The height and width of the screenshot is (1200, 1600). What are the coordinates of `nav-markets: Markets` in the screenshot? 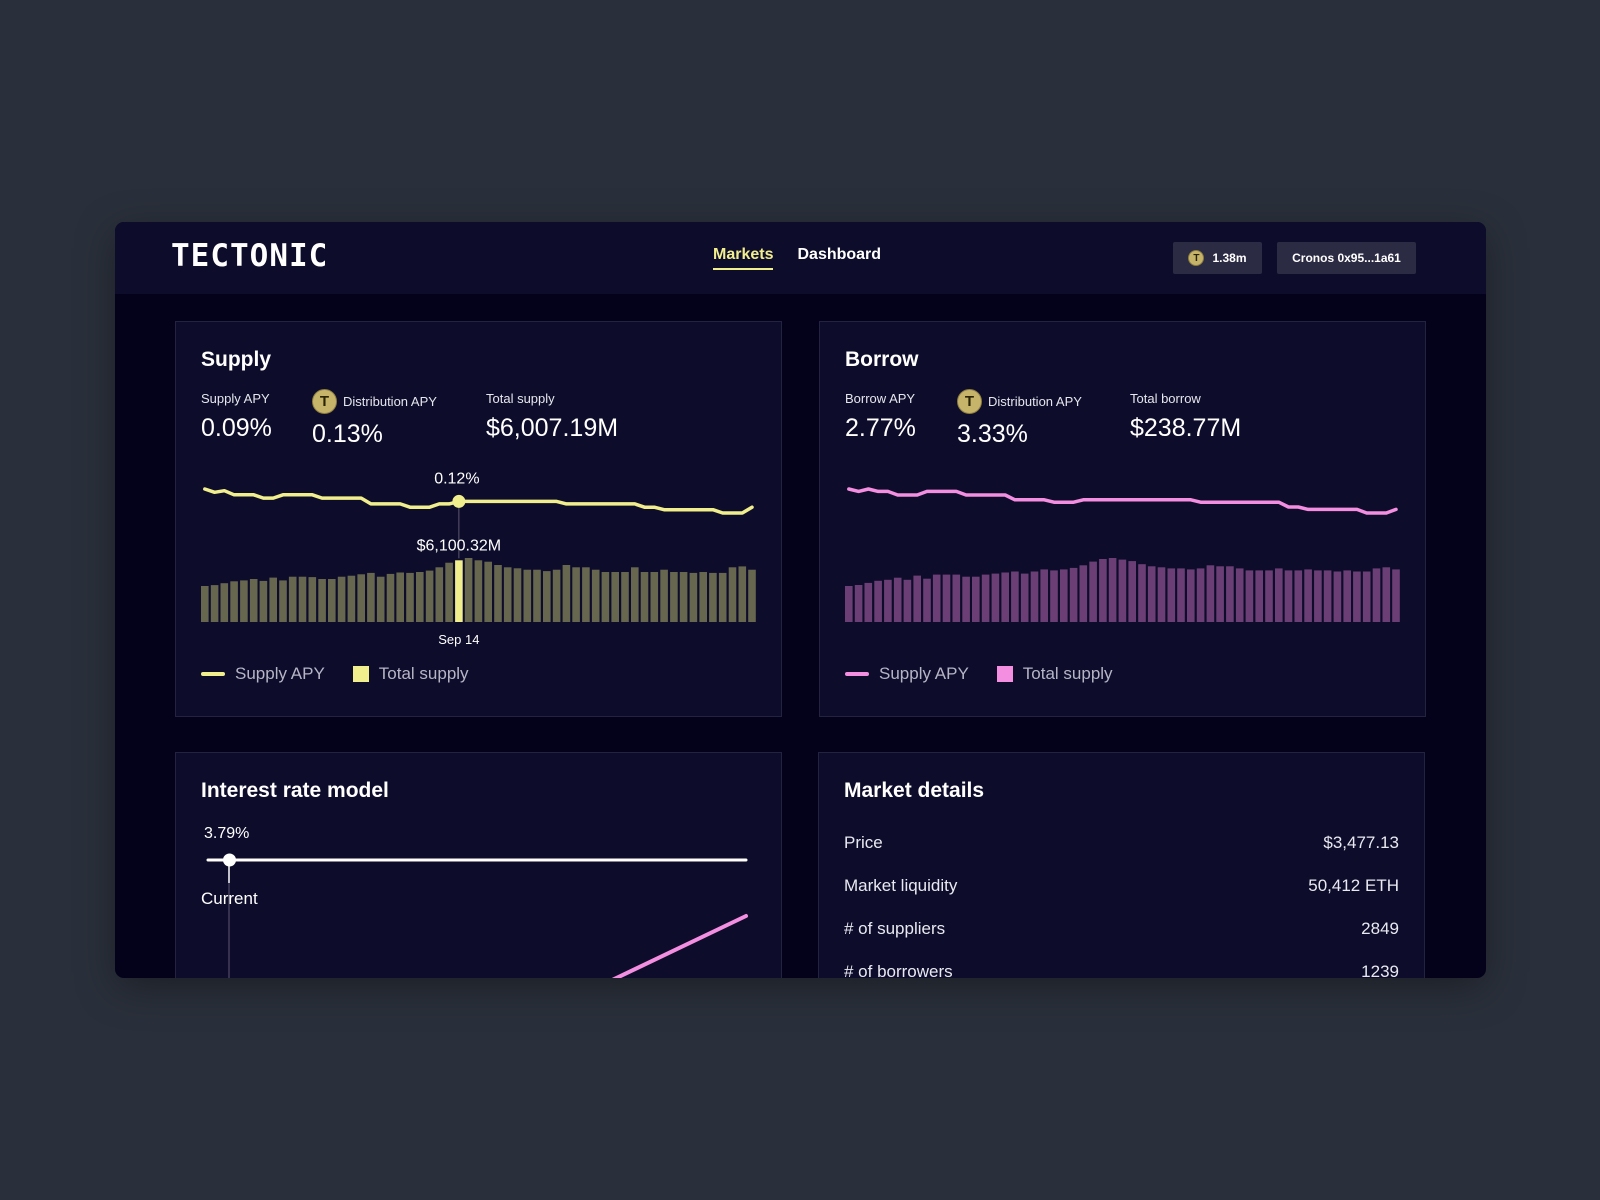 It's located at (743, 258).